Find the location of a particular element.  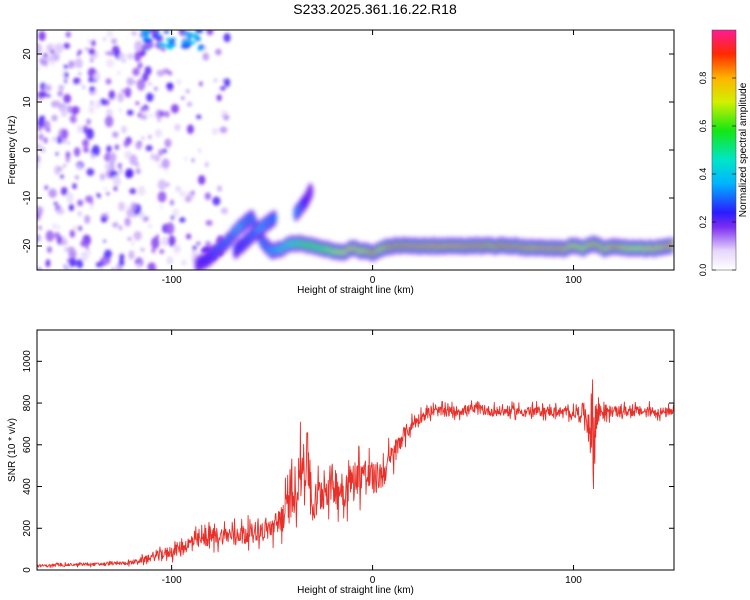

colorbar-tick-label: 0.4 is located at coordinates (703, 174).